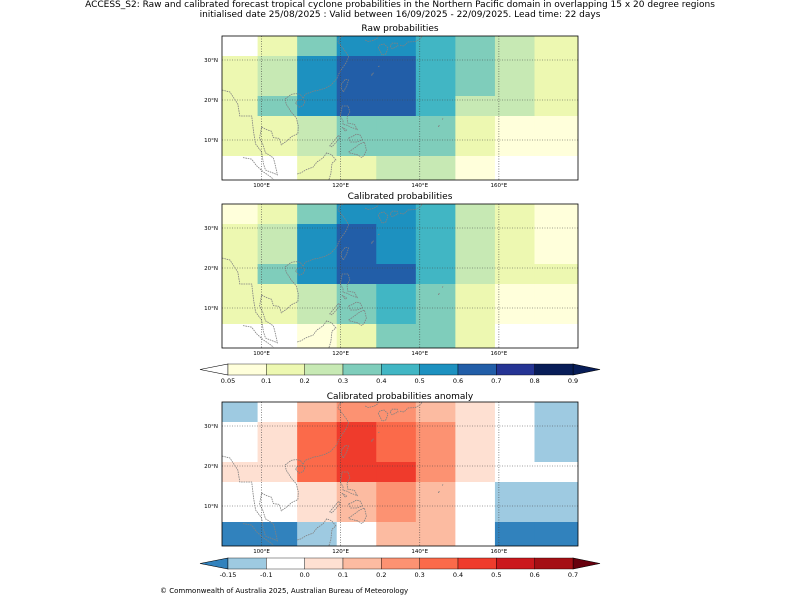  I want to click on colorbar-tick-label: 0.8, so click(534, 381).